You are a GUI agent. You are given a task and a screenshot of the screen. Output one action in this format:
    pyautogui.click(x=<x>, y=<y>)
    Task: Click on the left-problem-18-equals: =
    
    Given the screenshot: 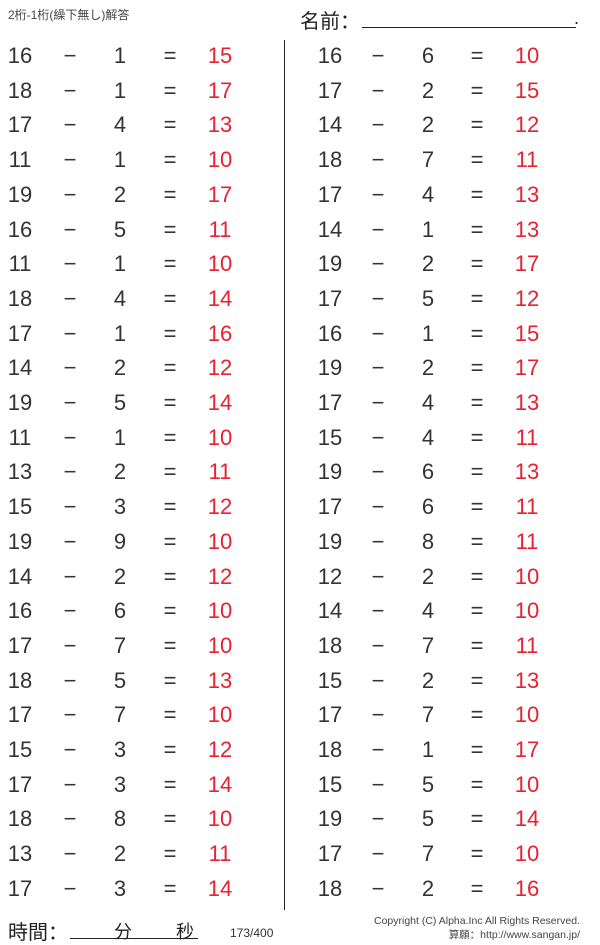 What is the action you would take?
    pyautogui.click(x=170, y=645)
    